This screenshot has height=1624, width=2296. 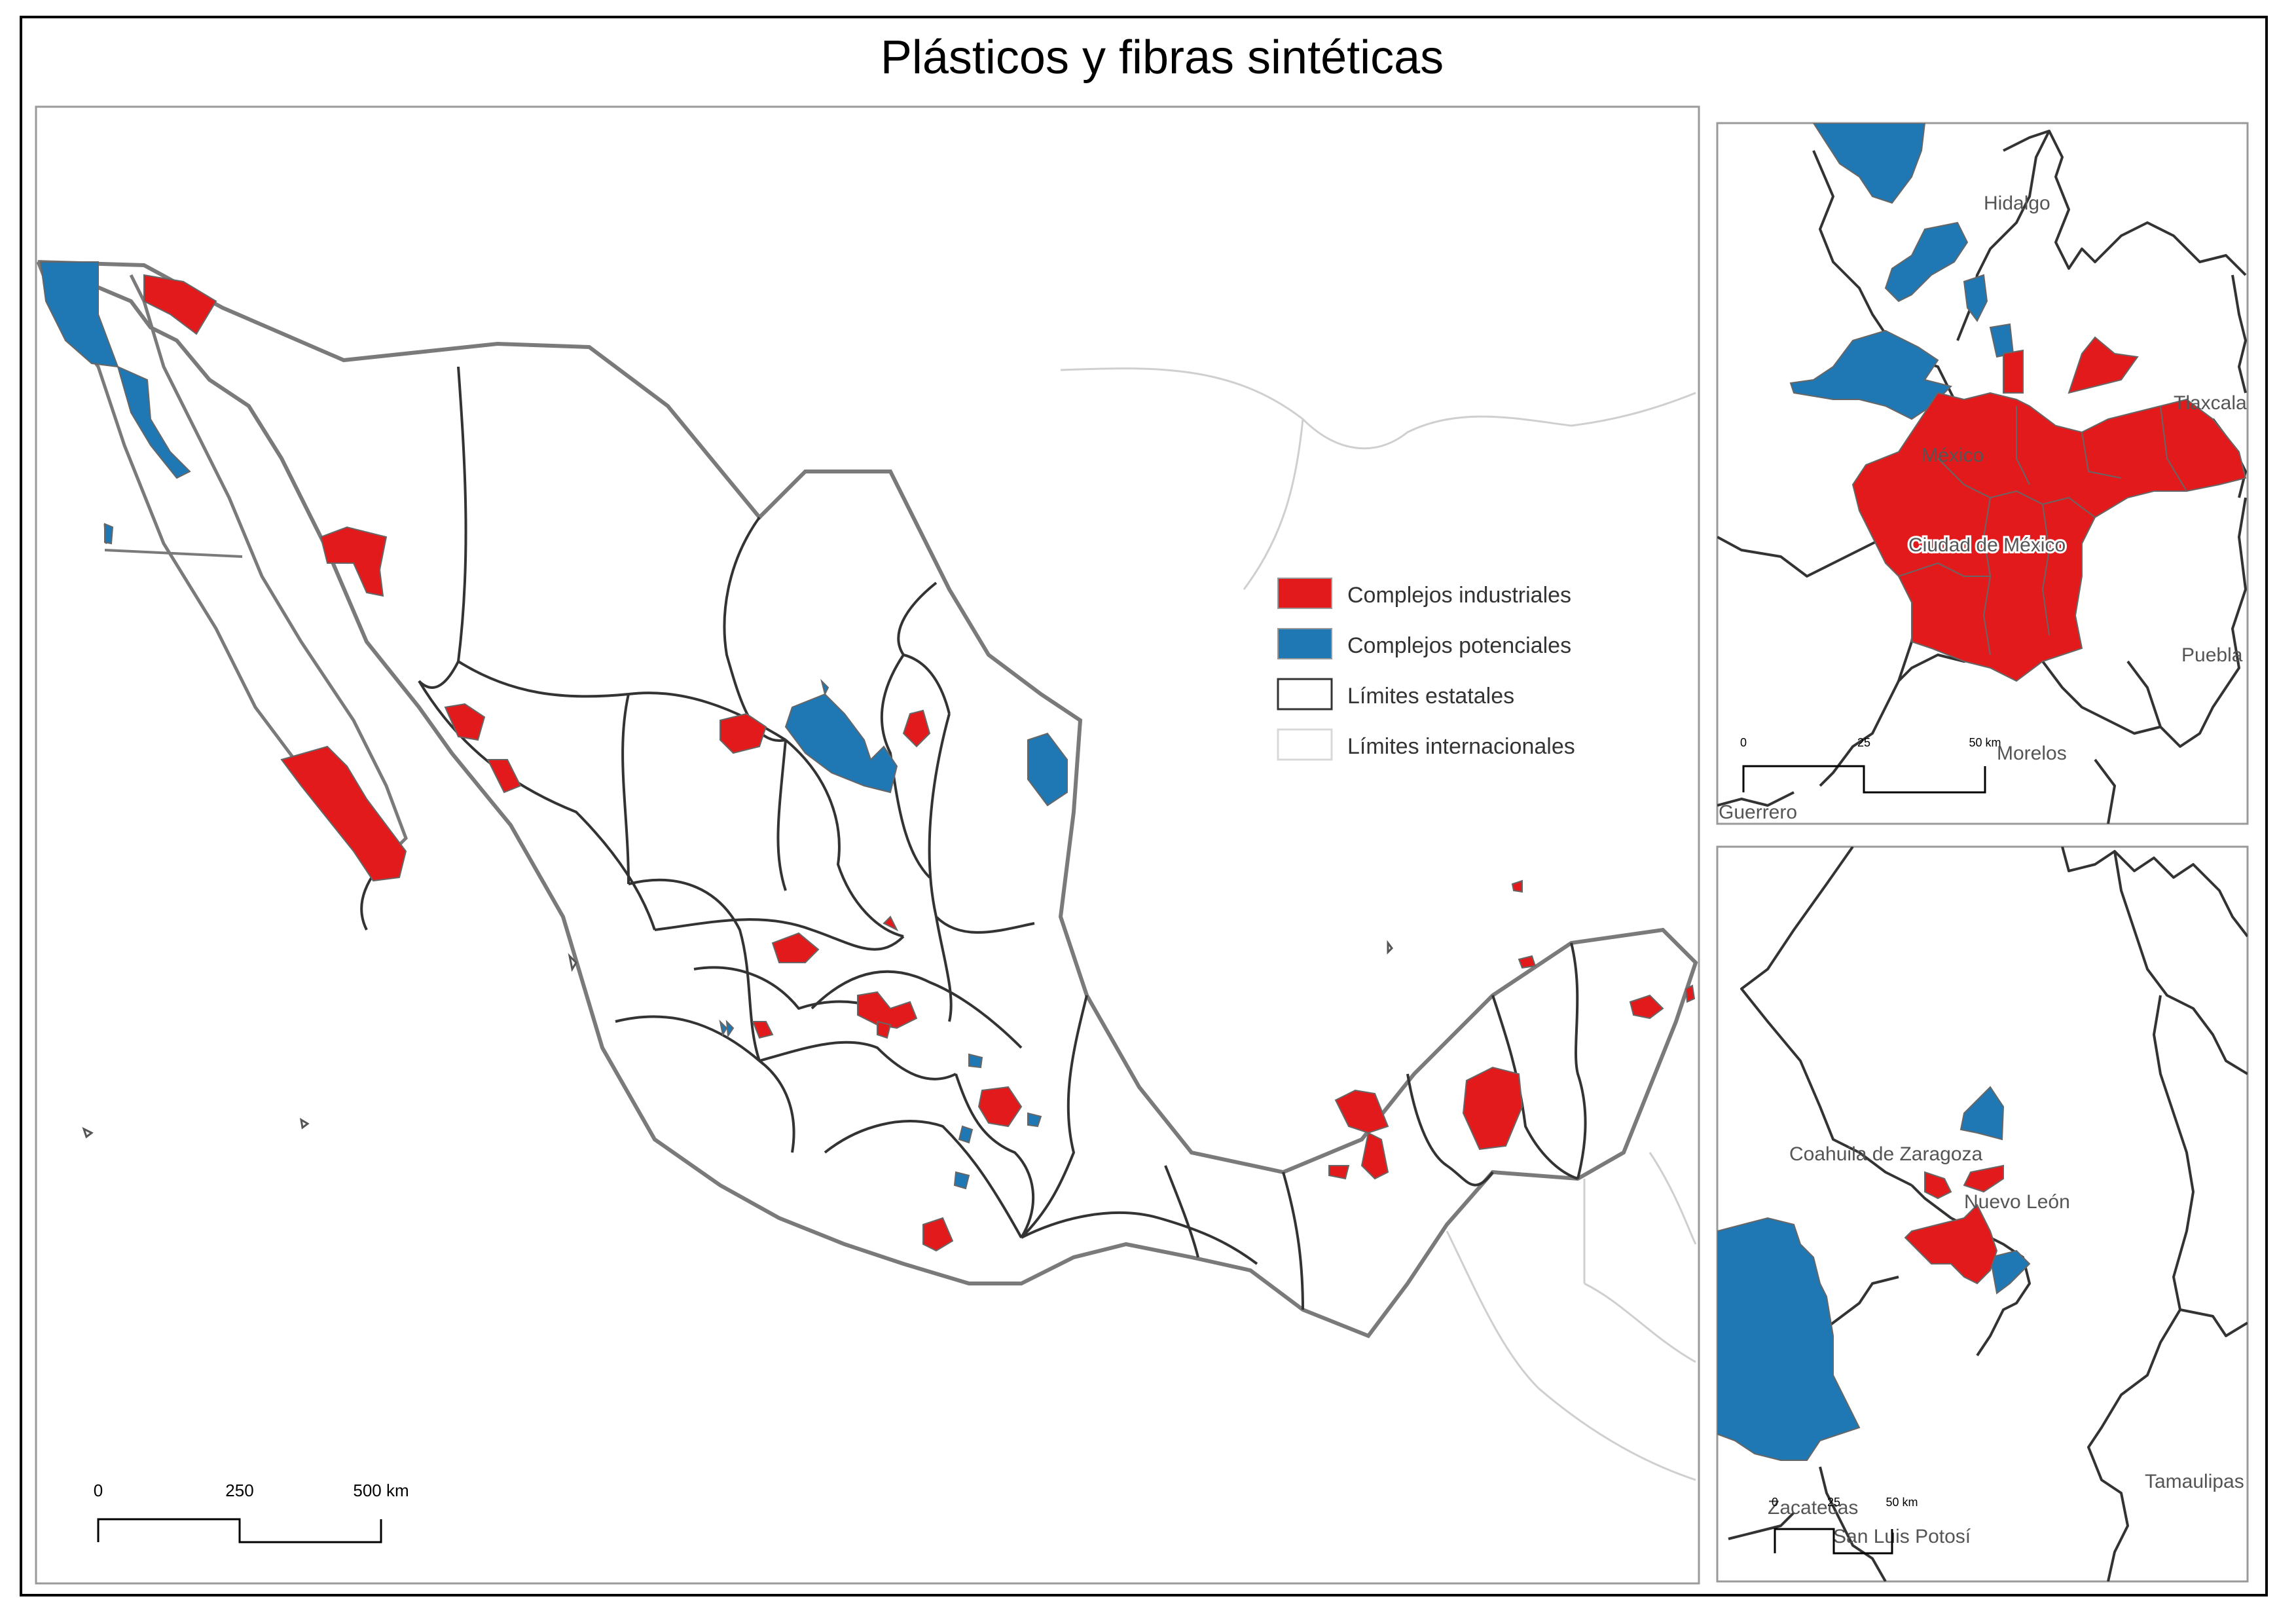 What do you see at coordinates (173, 553) in the screenshot?
I see `baja-state-line` at bounding box center [173, 553].